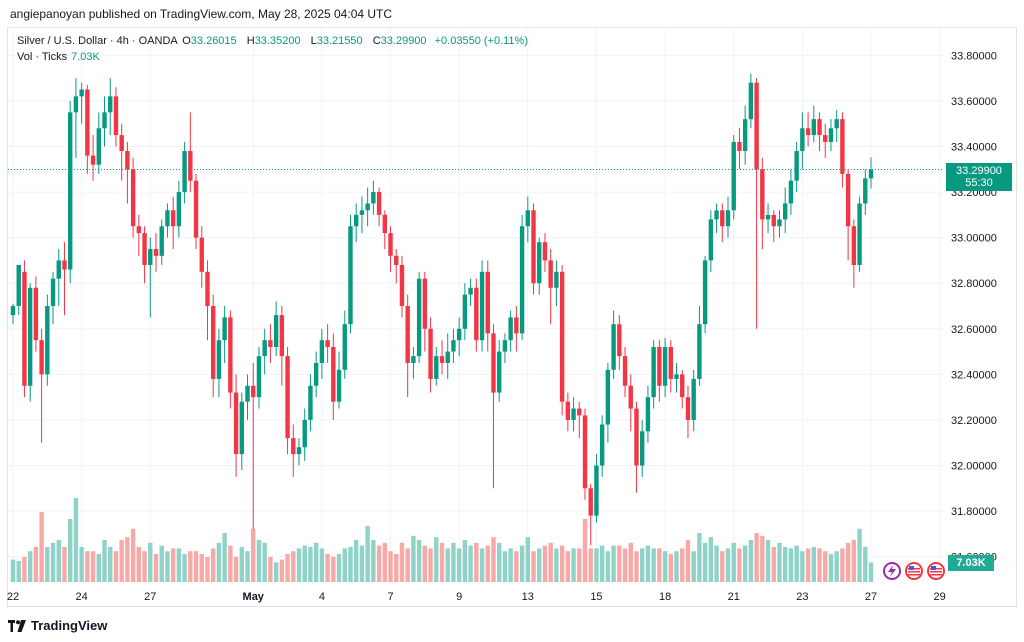  Describe the element at coordinates (665, 597) in the screenshot. I see `x-tick-label-9: 18` at that location.